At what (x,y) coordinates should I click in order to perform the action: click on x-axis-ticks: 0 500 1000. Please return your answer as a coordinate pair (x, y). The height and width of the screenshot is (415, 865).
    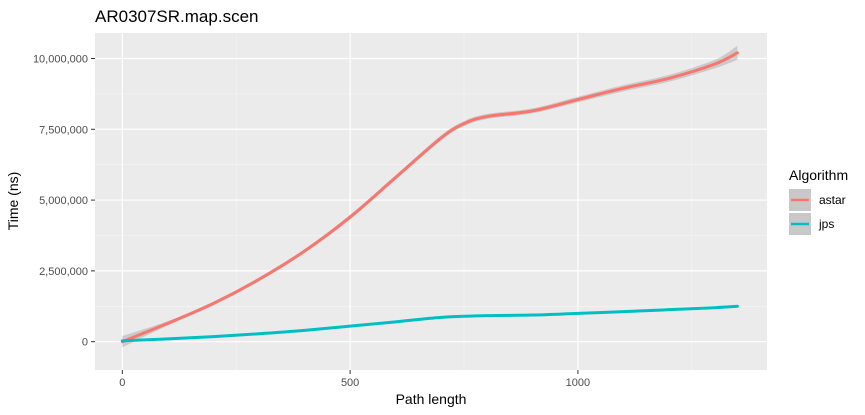
    Looking at the image, I should click on (354, 379).